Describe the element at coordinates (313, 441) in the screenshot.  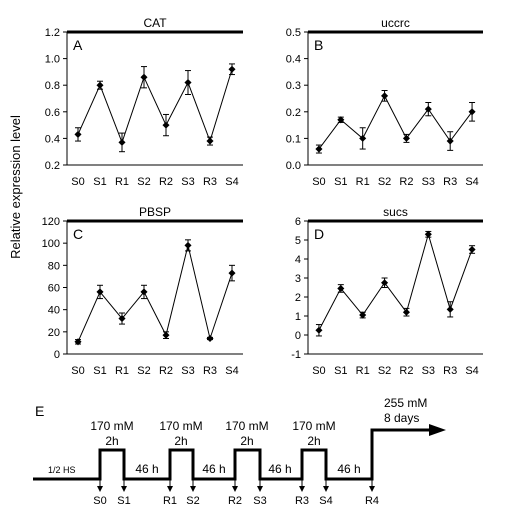
I see `pulse-4-dur: 2h` at that location.